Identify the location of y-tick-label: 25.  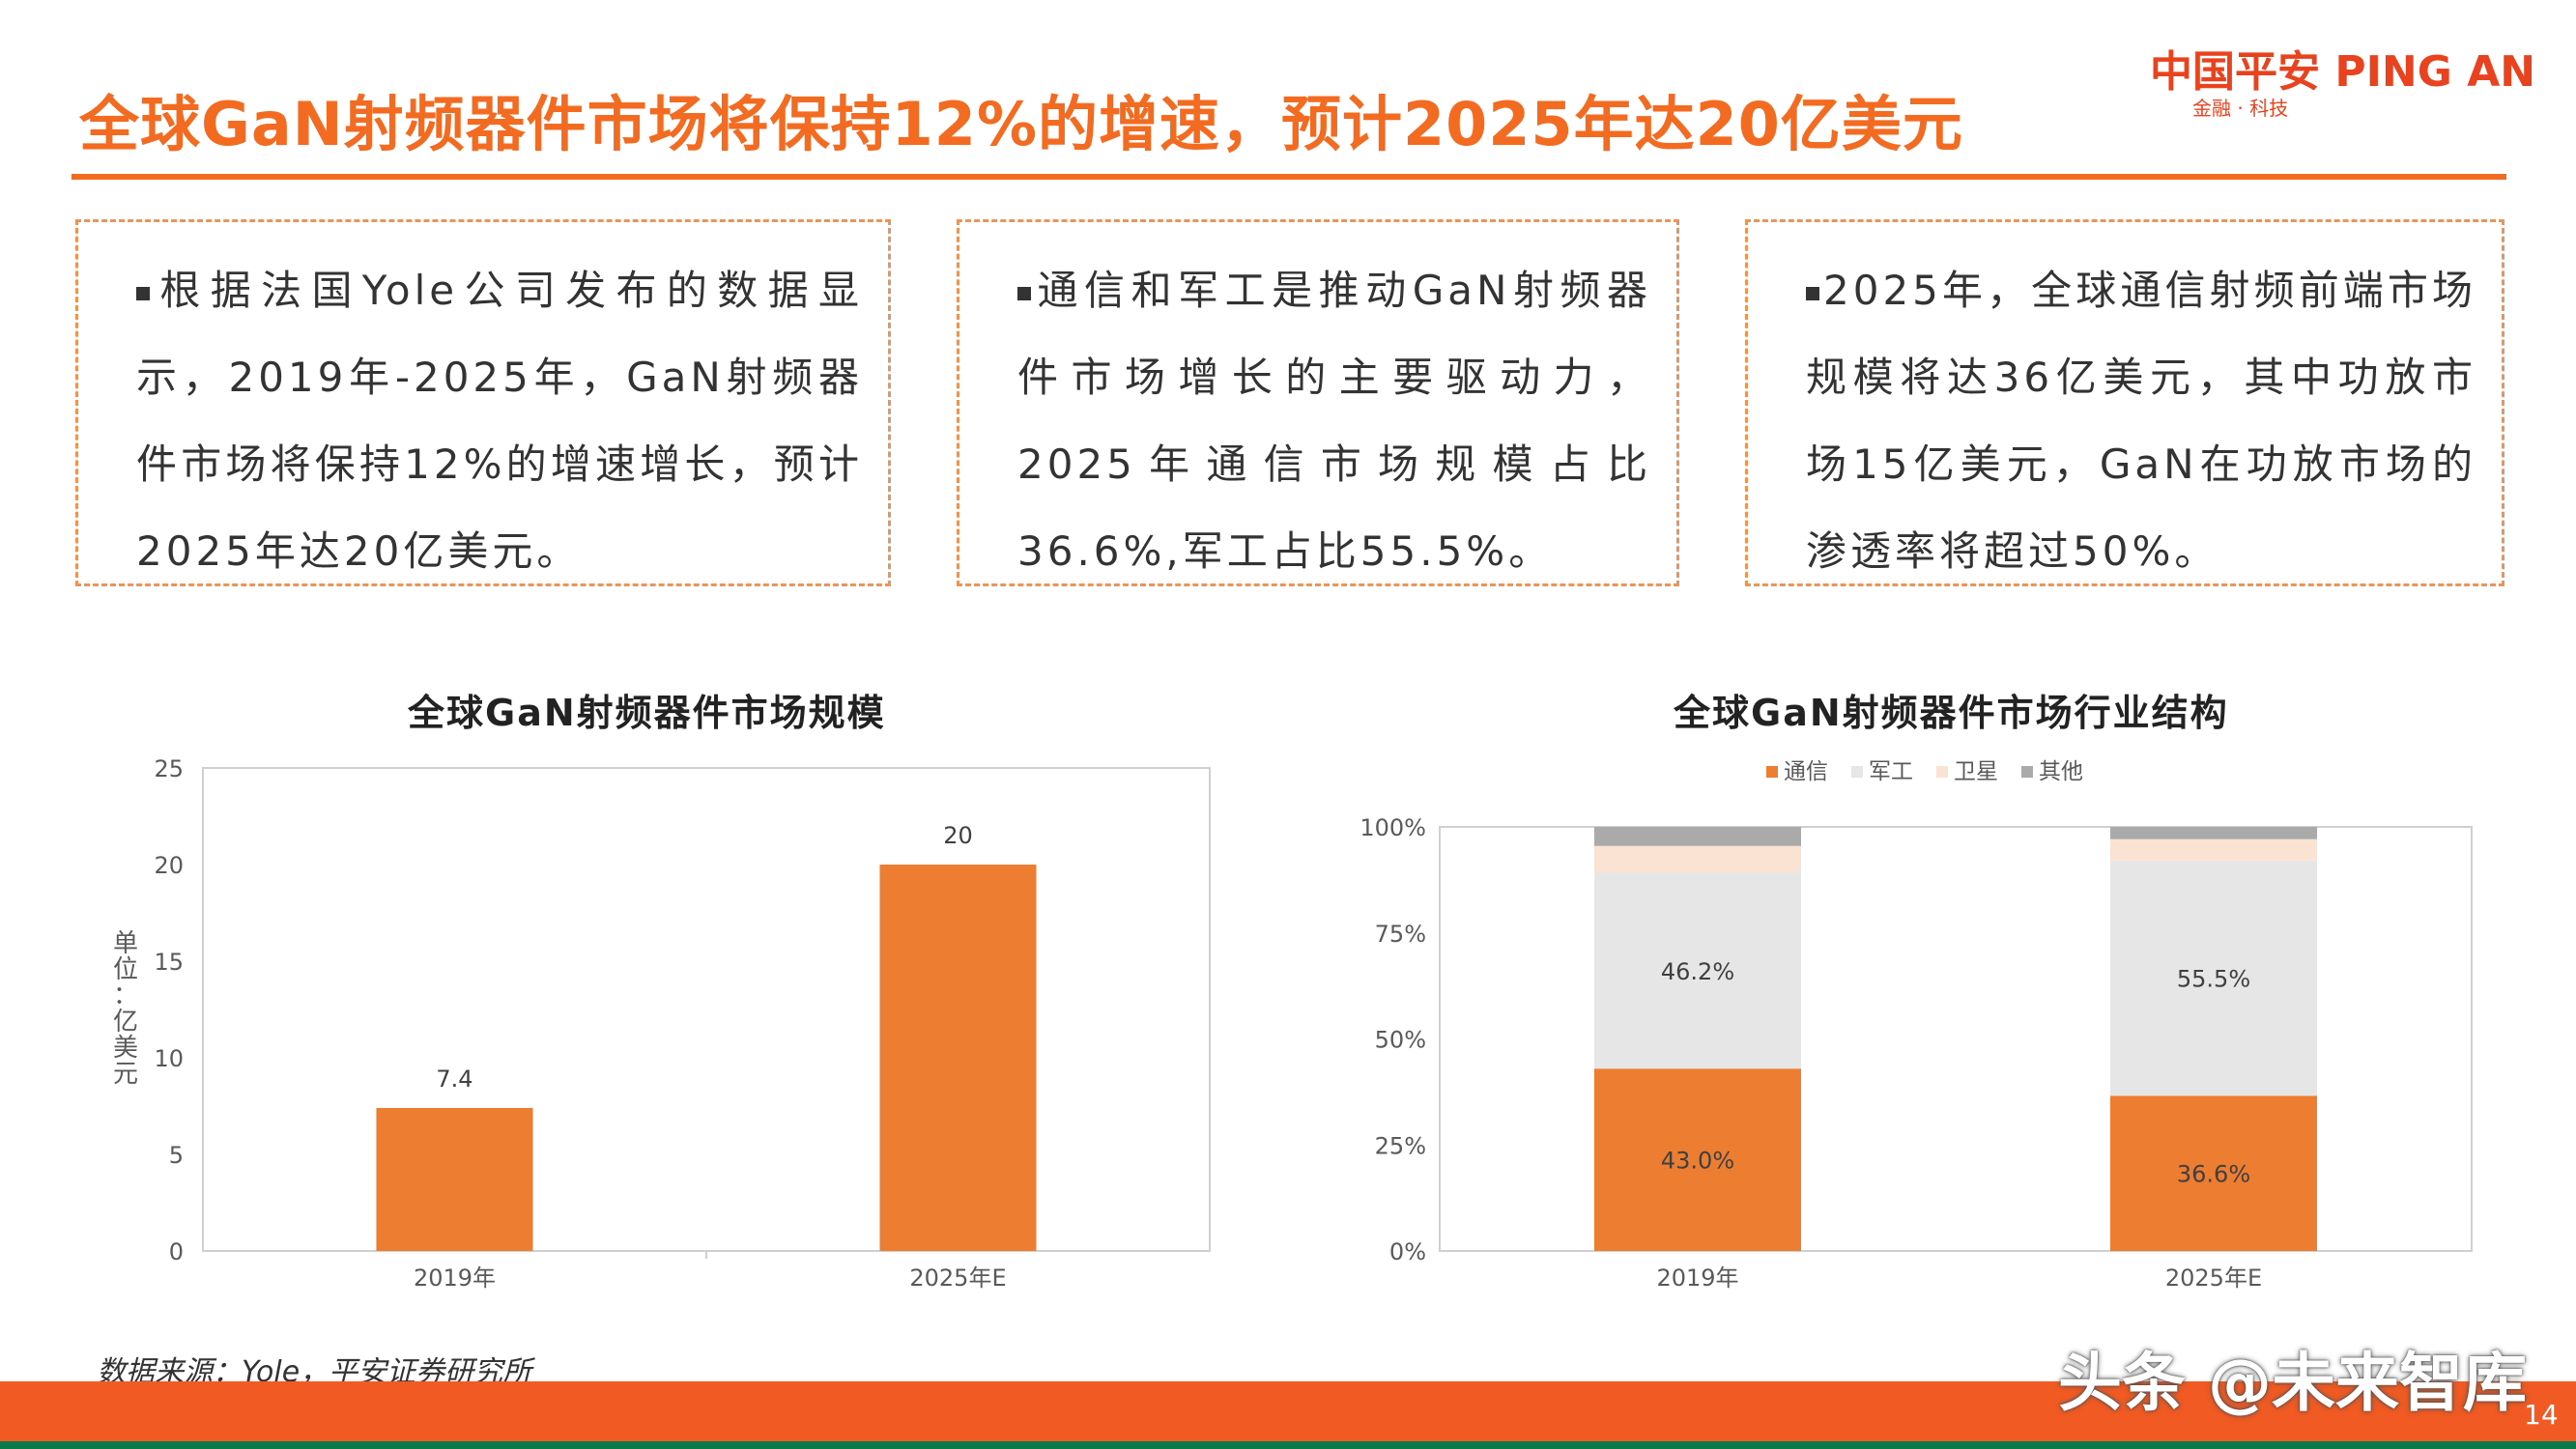
(169, 768).